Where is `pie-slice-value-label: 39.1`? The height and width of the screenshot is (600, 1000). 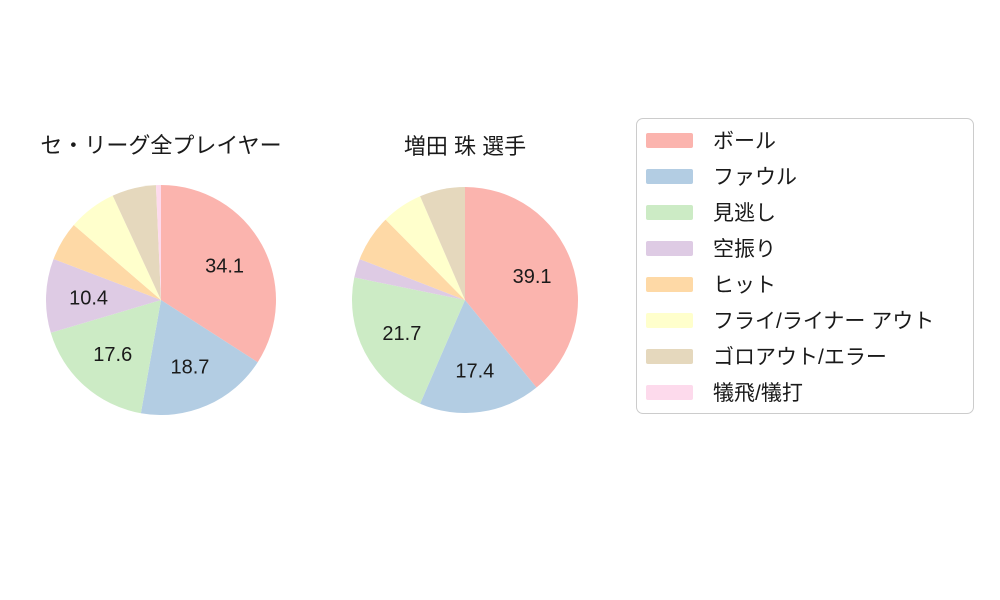
pie-slice-value-label: 39.1 is located at coordinates (532, 277).